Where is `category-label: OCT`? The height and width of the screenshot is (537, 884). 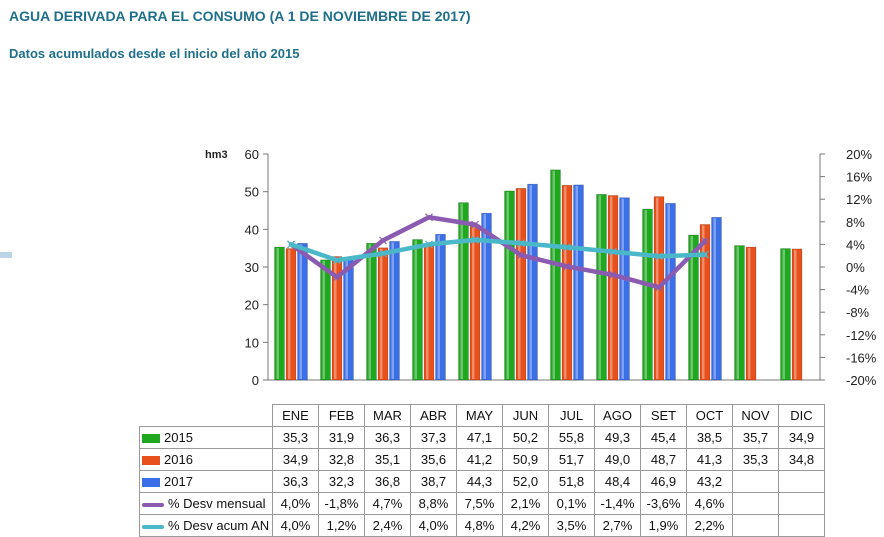 category-label: OCT is located at coordinates (709, 415).